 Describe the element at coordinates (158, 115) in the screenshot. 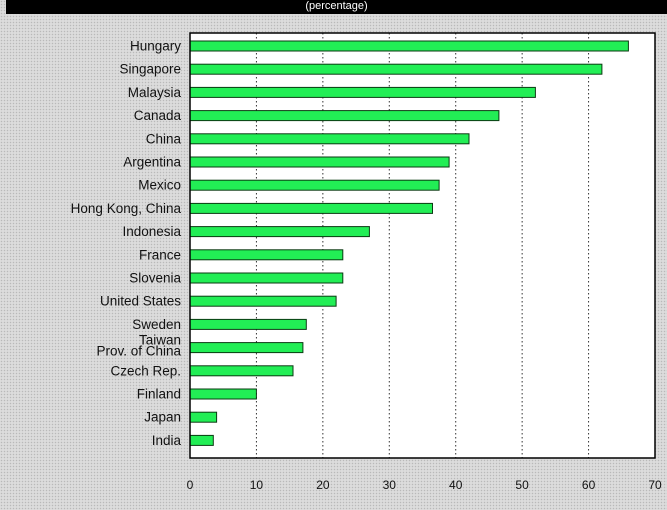

I see `category-label: Canada` at that location.